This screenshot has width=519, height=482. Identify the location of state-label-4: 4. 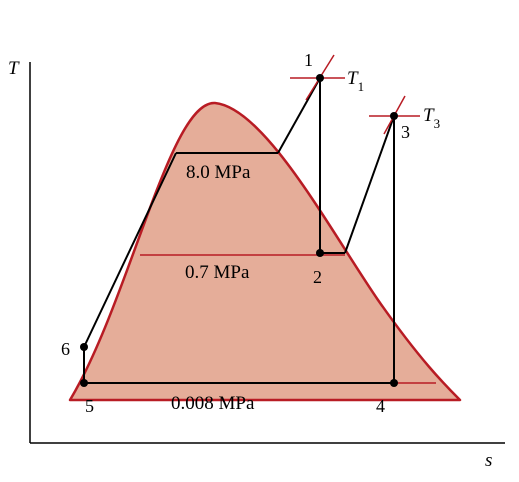
(380, 406).